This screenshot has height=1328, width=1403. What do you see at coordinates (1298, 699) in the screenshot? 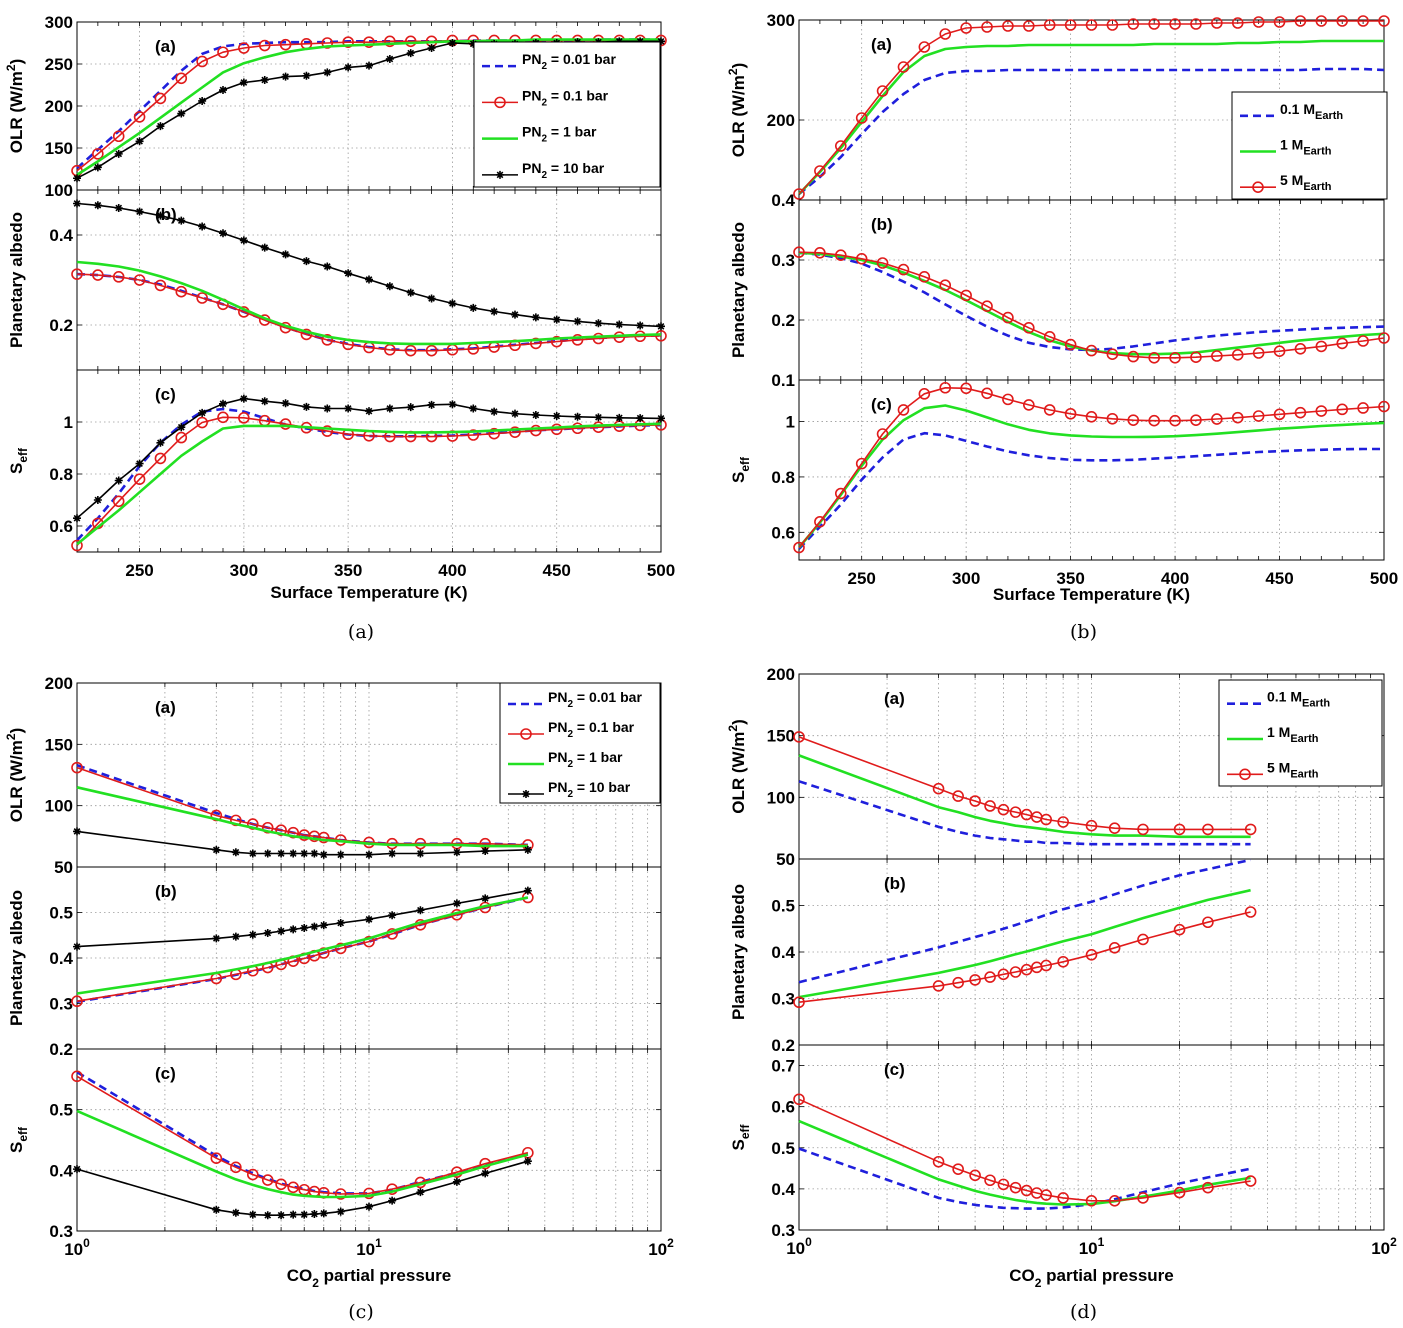
I see `legend-label: 0.1 MEarth` at bounding box center [1298, 699].